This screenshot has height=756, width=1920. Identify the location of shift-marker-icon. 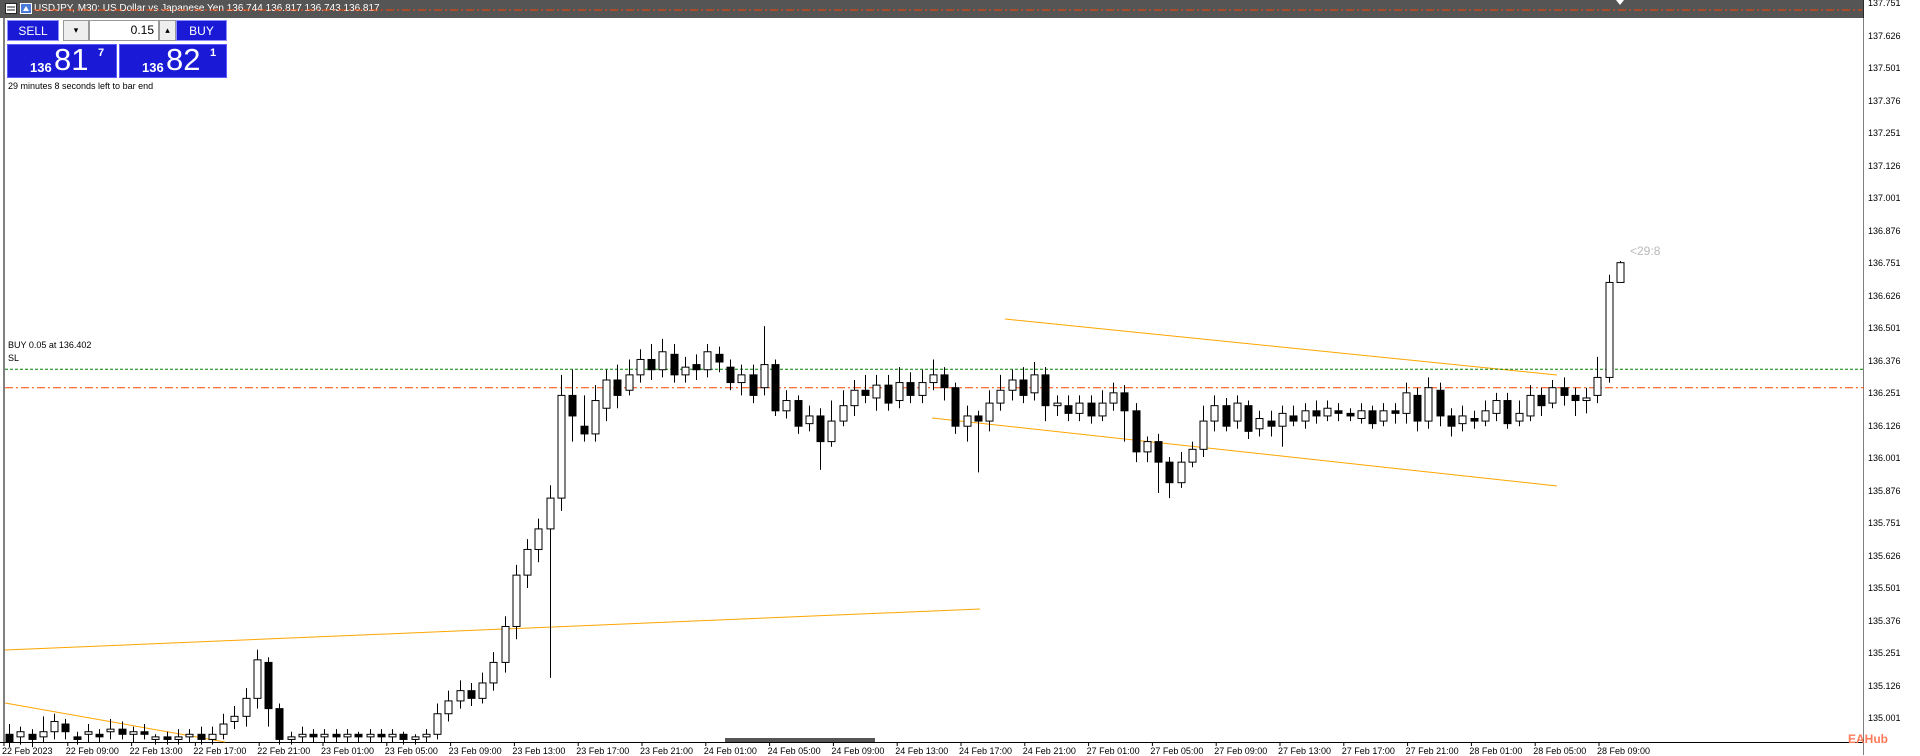
(1620, 2).